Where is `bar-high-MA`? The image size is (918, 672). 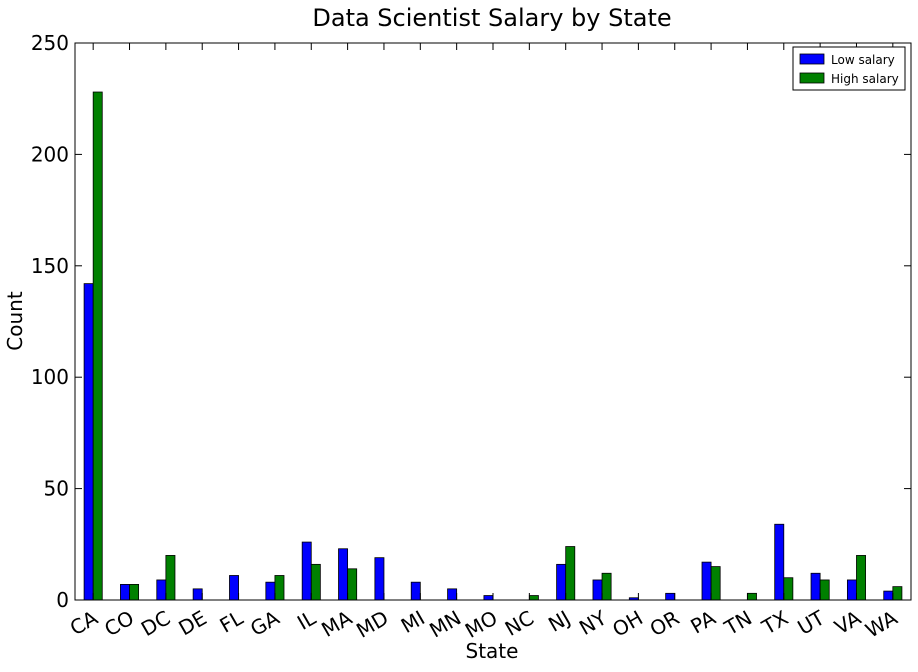
bar-high-MA is located at coordinates (352, 584).